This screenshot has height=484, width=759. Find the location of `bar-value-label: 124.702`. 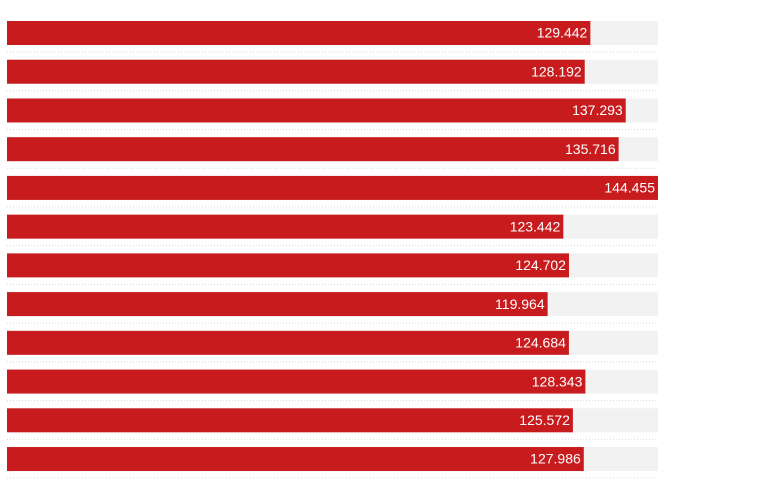

bar-value-label: 124.702 is located at coordinates (540, 265).